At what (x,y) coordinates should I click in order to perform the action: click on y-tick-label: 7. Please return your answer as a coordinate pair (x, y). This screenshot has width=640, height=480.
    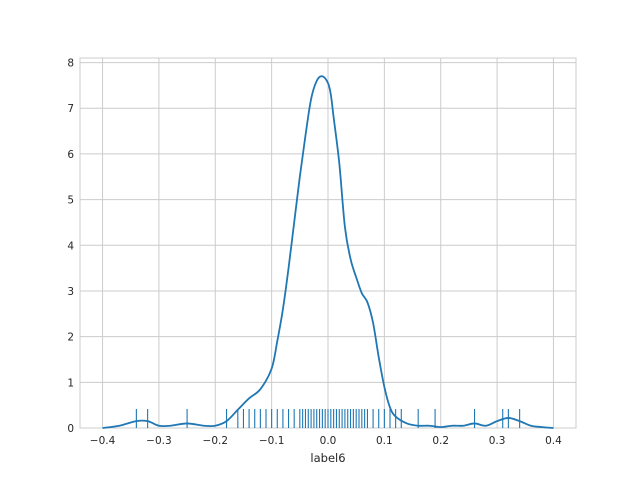
    Looking at the image, I should click on (70, 109).